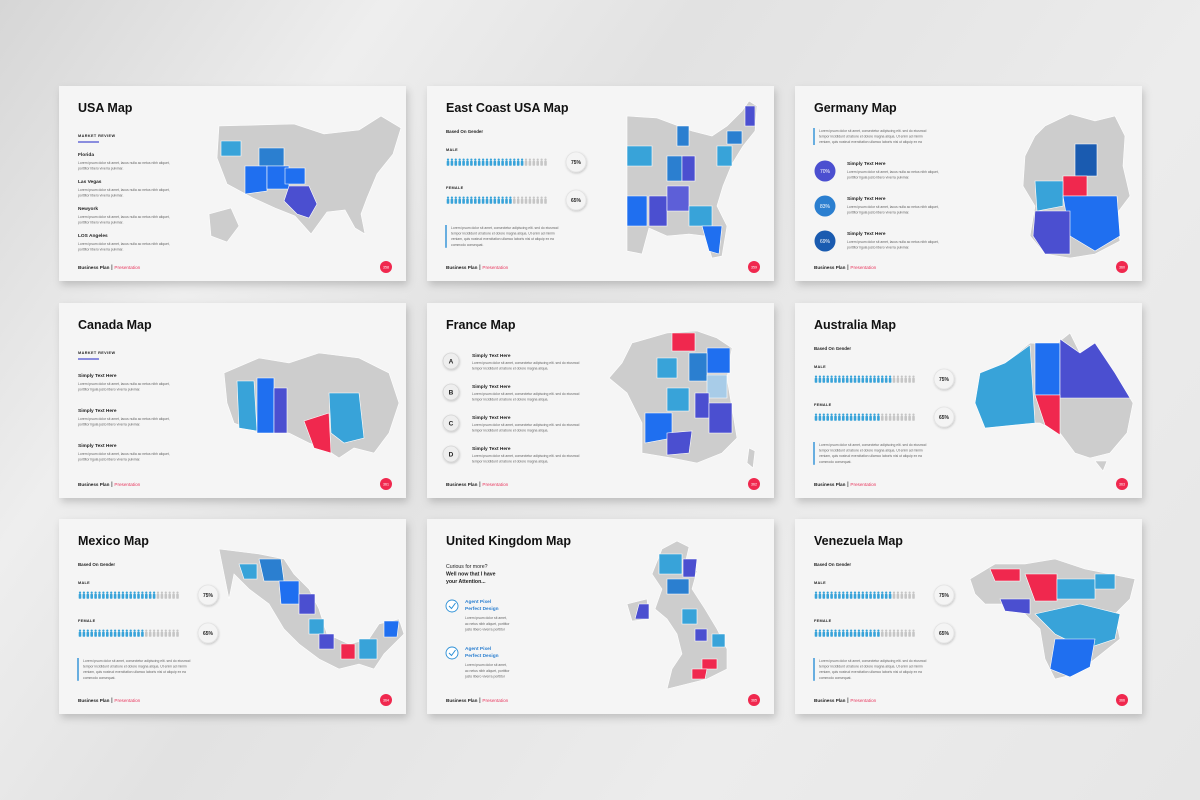 This screenshot has height=800, width=1200. I want to click on percent-badge, so click(944, 633).